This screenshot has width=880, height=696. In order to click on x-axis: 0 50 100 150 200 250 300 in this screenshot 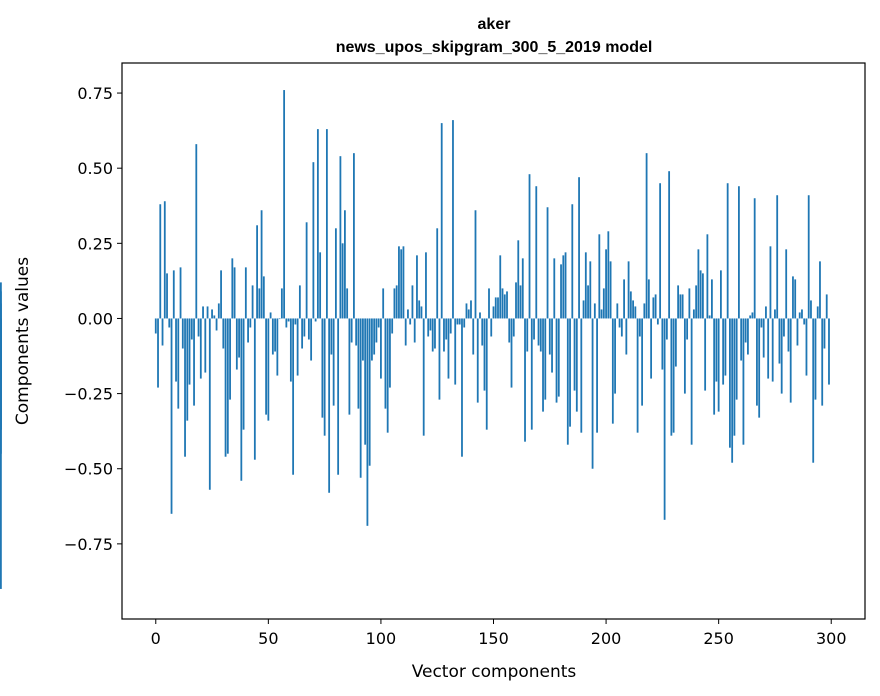, I will do `click(499, 633)`.